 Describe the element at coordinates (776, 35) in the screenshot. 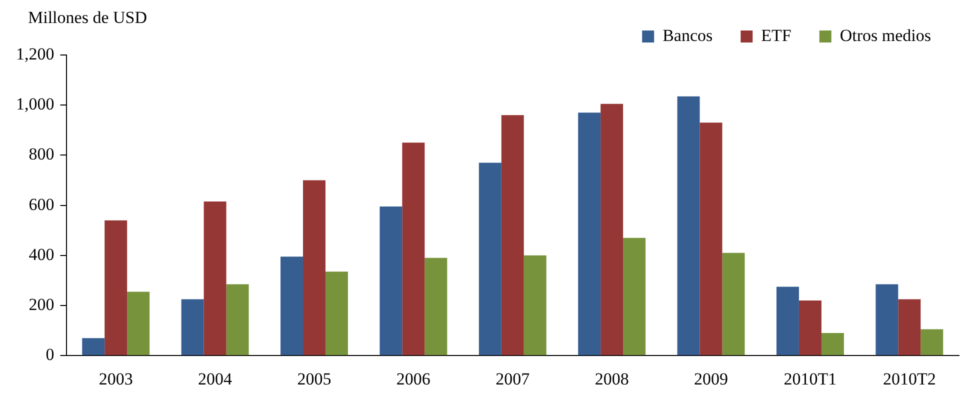

I see `legend-label: ETF` at that location.